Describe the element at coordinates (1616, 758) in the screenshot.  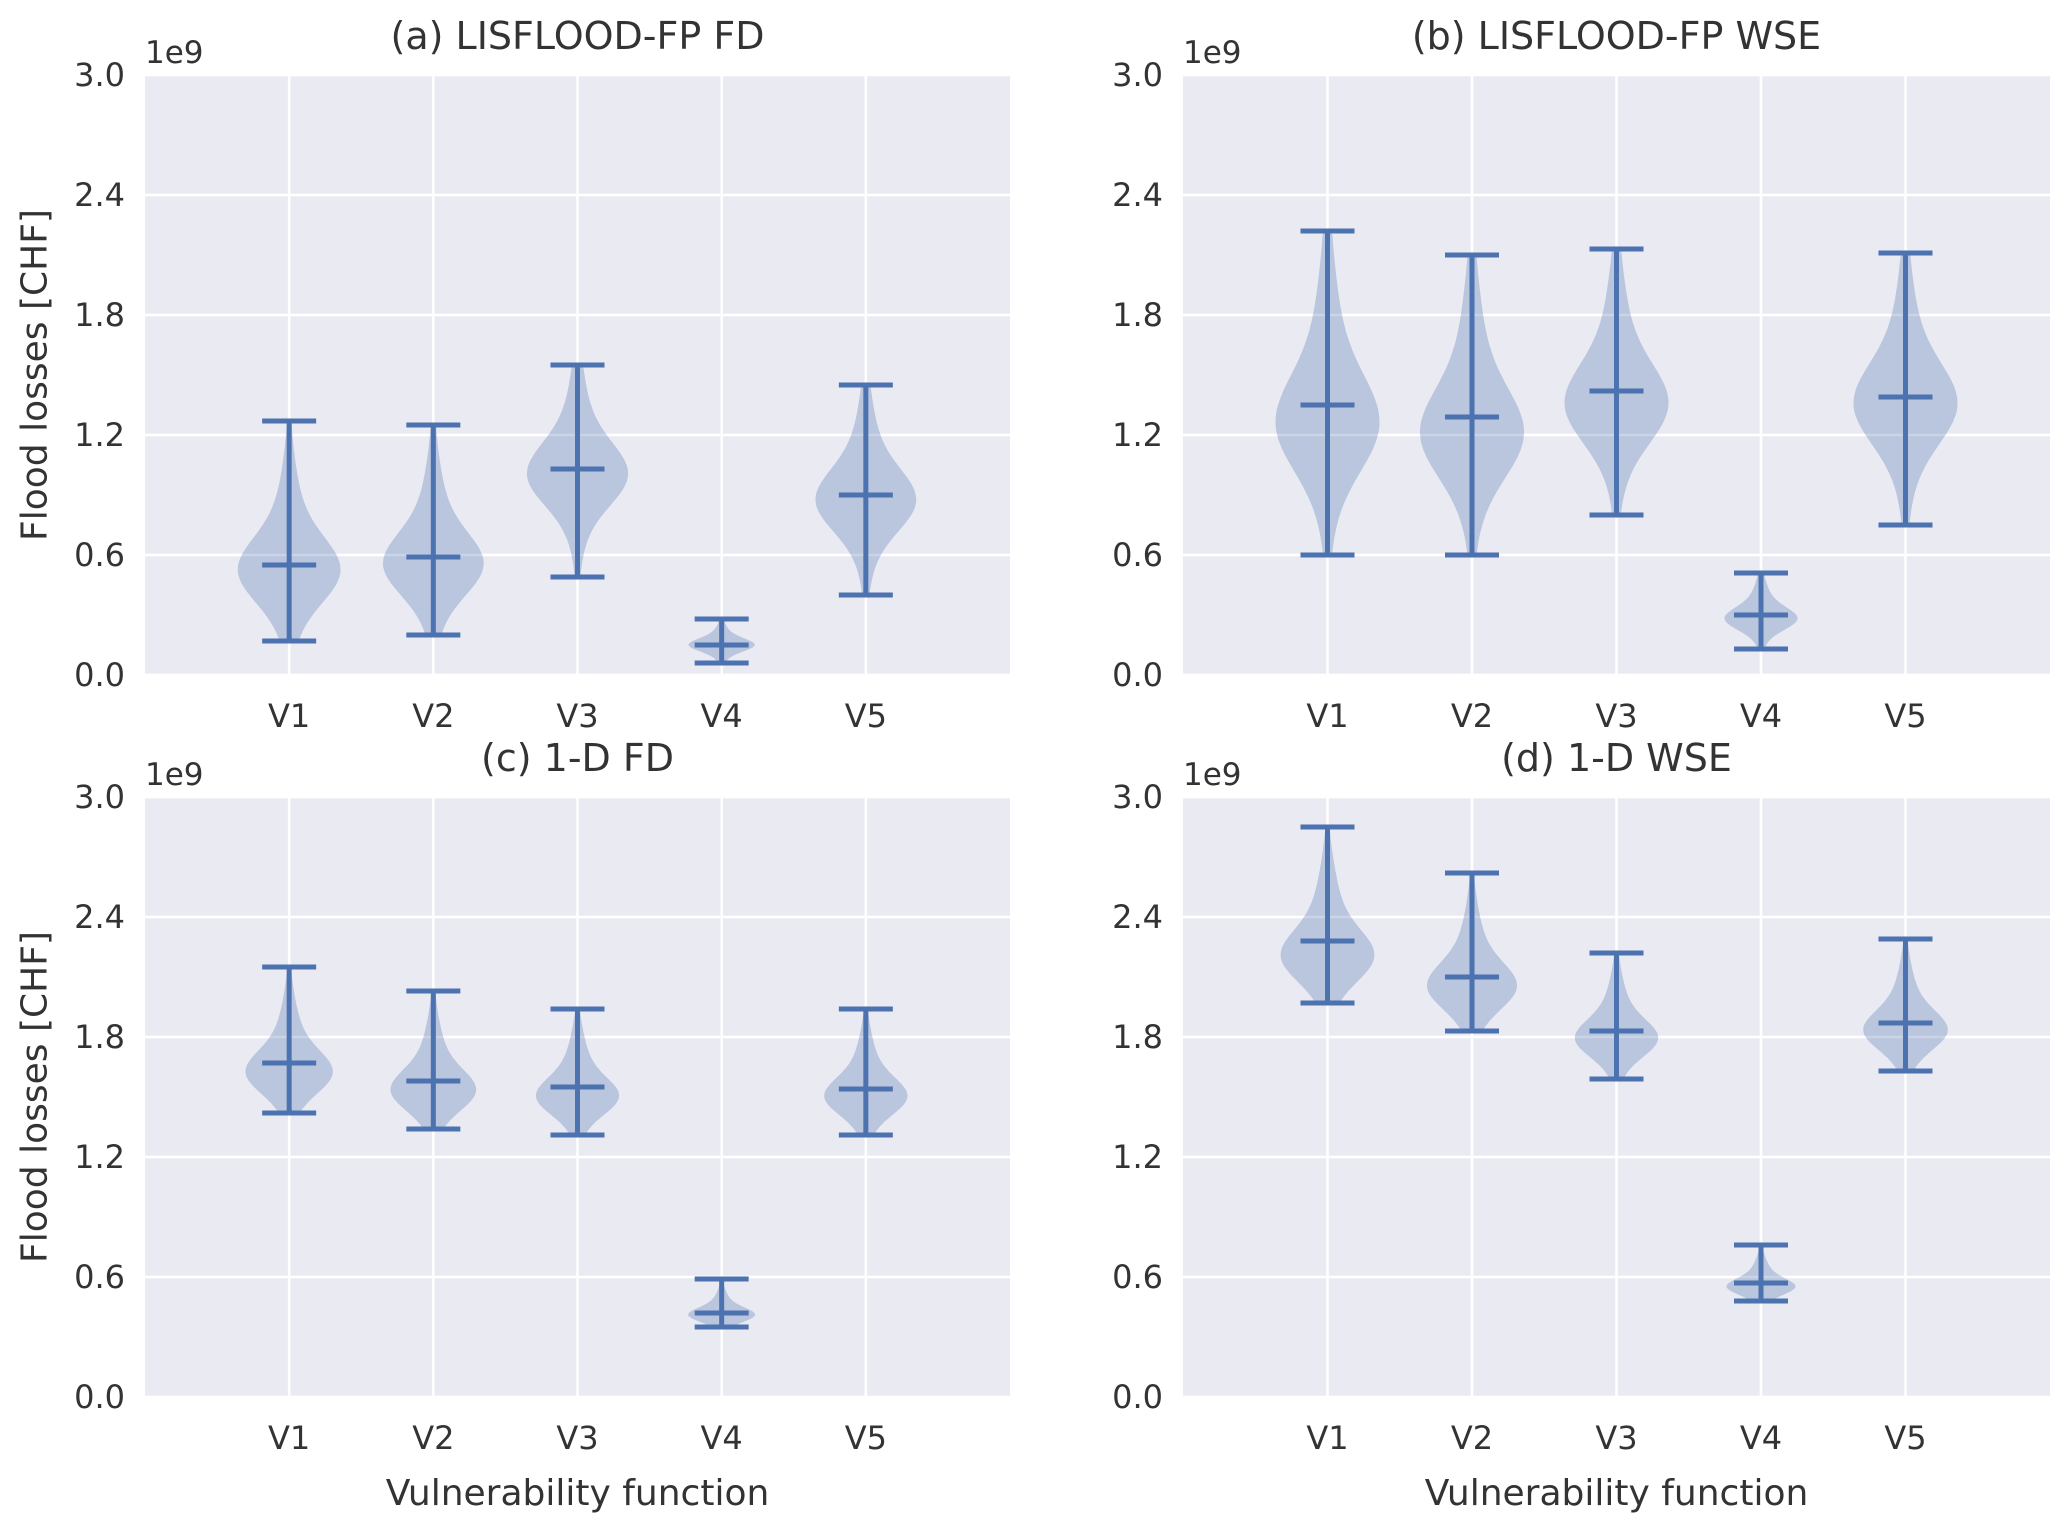
I see `subplot-title: (d) 1-D WSE` at that location.